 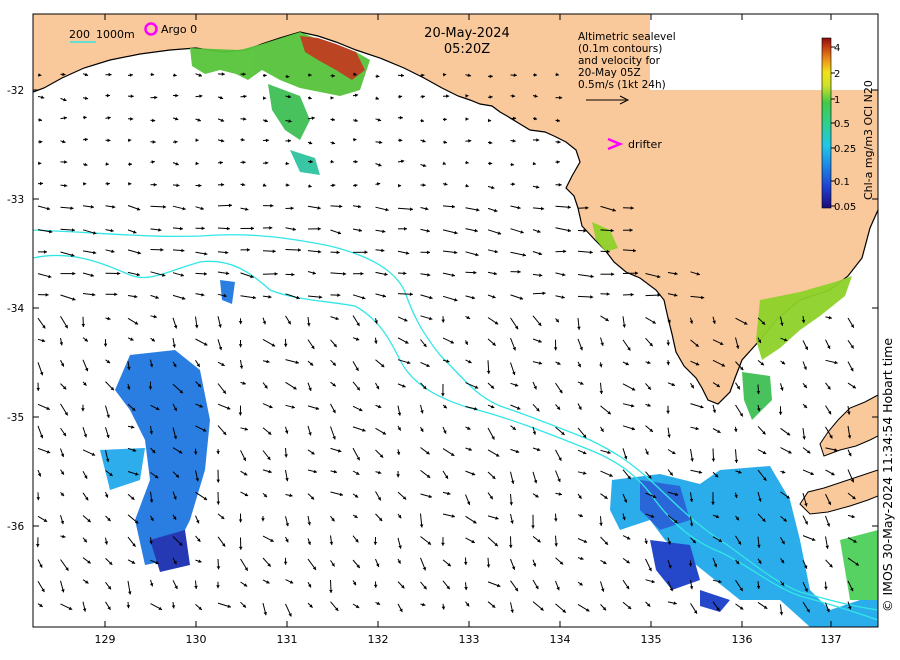 What do you see at coordinates (378, 639) in the screenshot?
I see `lon-tick-label: 132` at bounding box center [378, 639].